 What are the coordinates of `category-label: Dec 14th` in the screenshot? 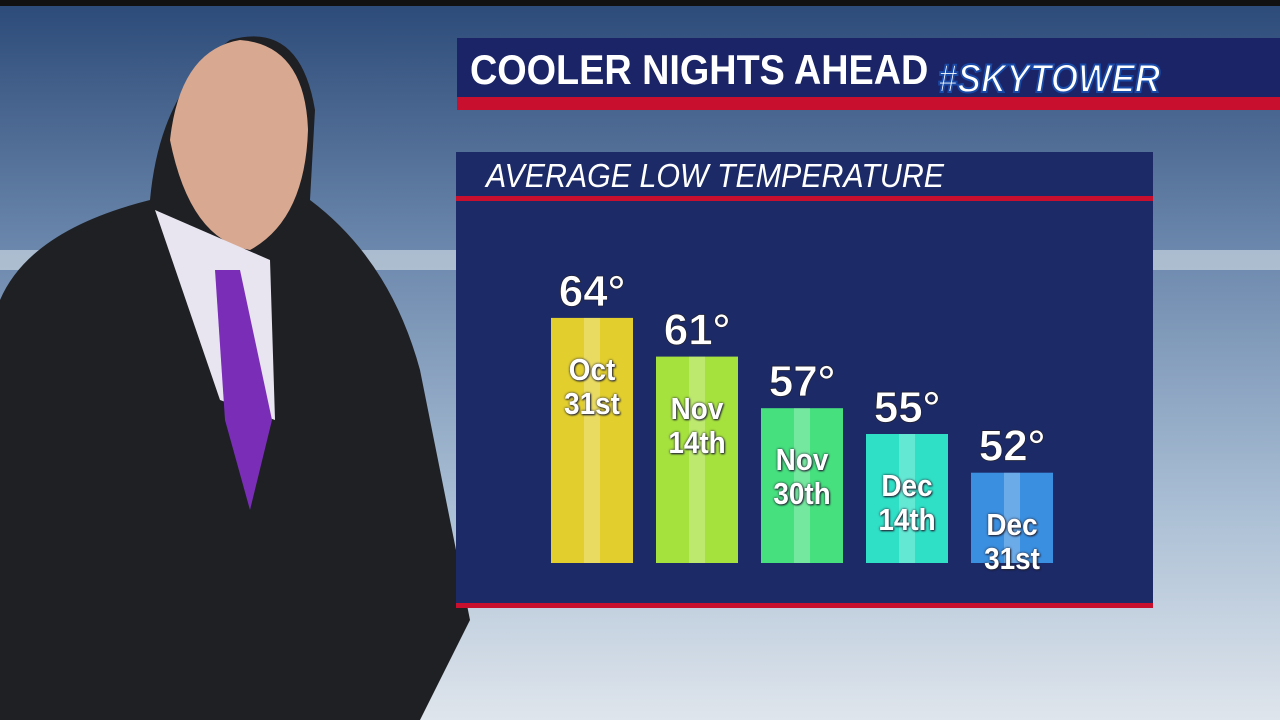 It's located at (907, 502).